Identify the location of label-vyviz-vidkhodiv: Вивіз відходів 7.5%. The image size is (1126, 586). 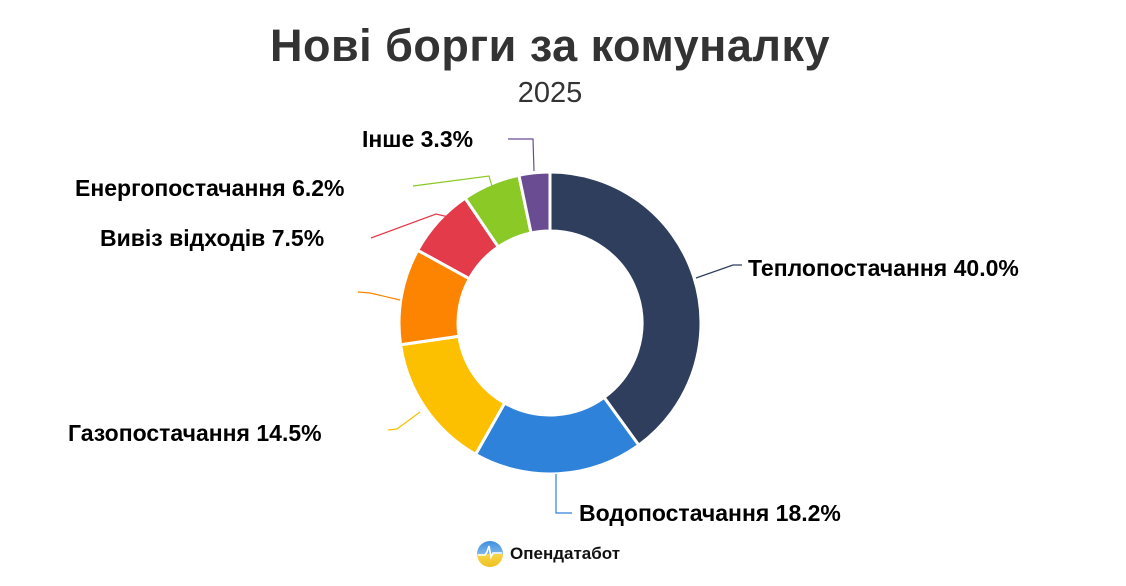
(212, 238).